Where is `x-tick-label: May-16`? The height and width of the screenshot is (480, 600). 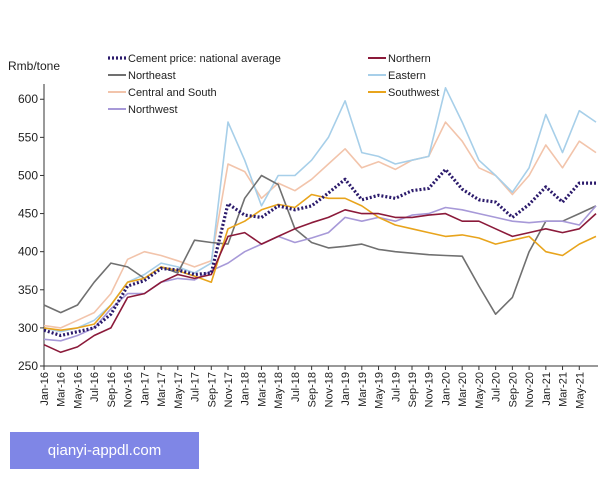
x-tick-label: May-16 is located at coordinates (78, 390).